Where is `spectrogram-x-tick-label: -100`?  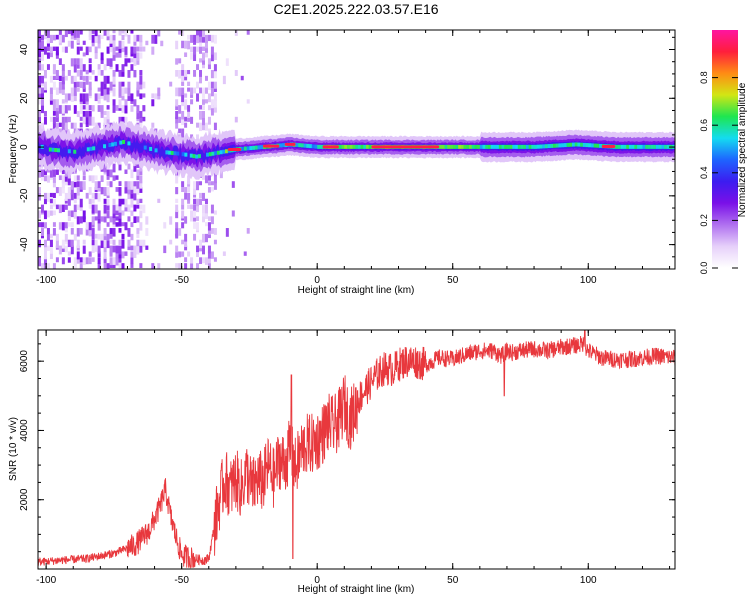 spectrogram-x-tick-label: -100 is located at coordinates (46, 280).